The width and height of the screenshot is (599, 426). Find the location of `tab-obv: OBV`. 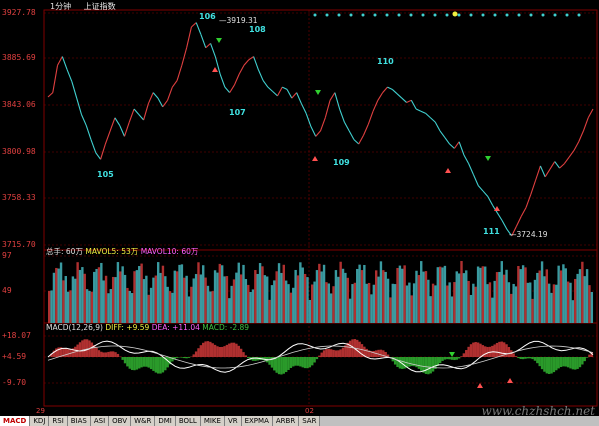

tab-obv: OBV is located at coordinates (120, 421).